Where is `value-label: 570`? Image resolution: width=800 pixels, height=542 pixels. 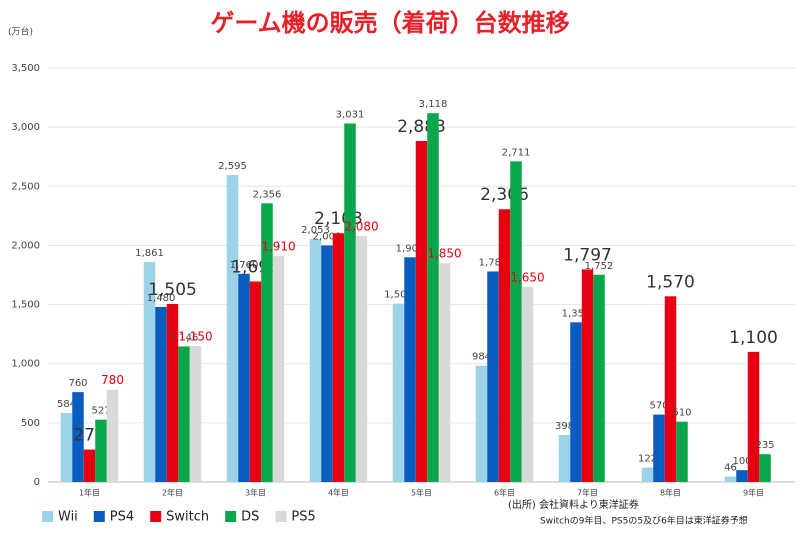
value-label: 570 is located at coordinates (658, 406).